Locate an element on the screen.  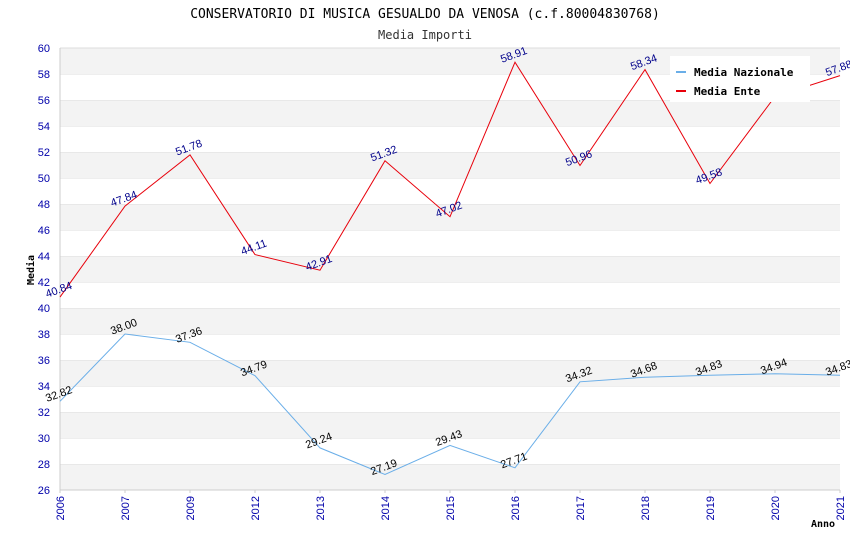
legend-entry: Media Ente is located at coordinates (727, 91).